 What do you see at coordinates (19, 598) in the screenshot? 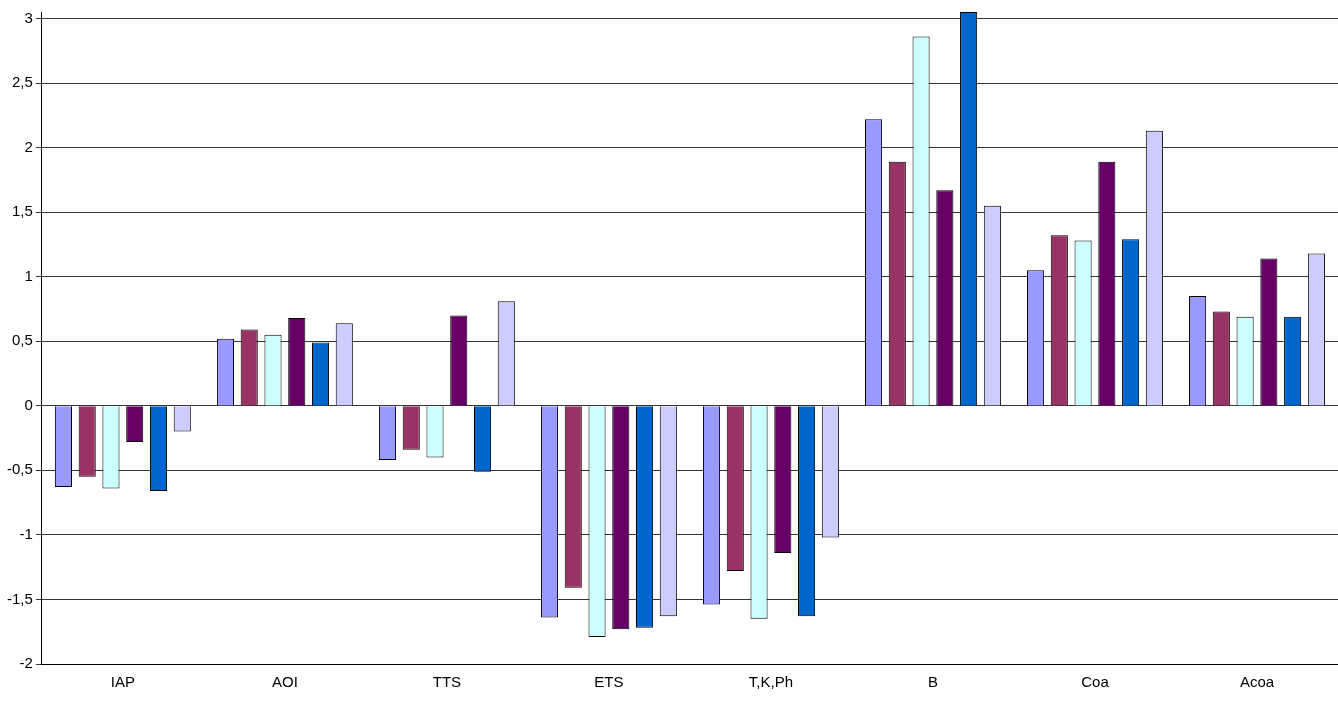
I see `y-tick-label: -1,5` at bounding box center [19, 598].